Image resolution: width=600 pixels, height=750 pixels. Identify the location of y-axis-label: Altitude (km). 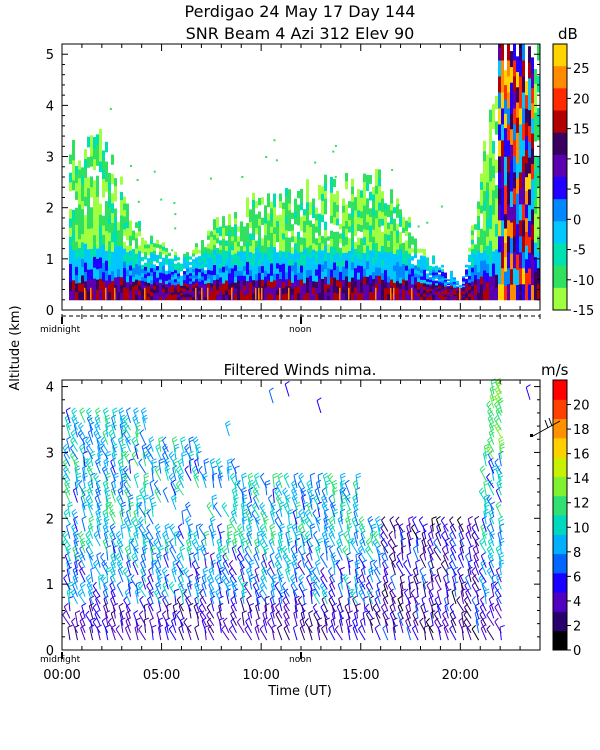
(15, 347).